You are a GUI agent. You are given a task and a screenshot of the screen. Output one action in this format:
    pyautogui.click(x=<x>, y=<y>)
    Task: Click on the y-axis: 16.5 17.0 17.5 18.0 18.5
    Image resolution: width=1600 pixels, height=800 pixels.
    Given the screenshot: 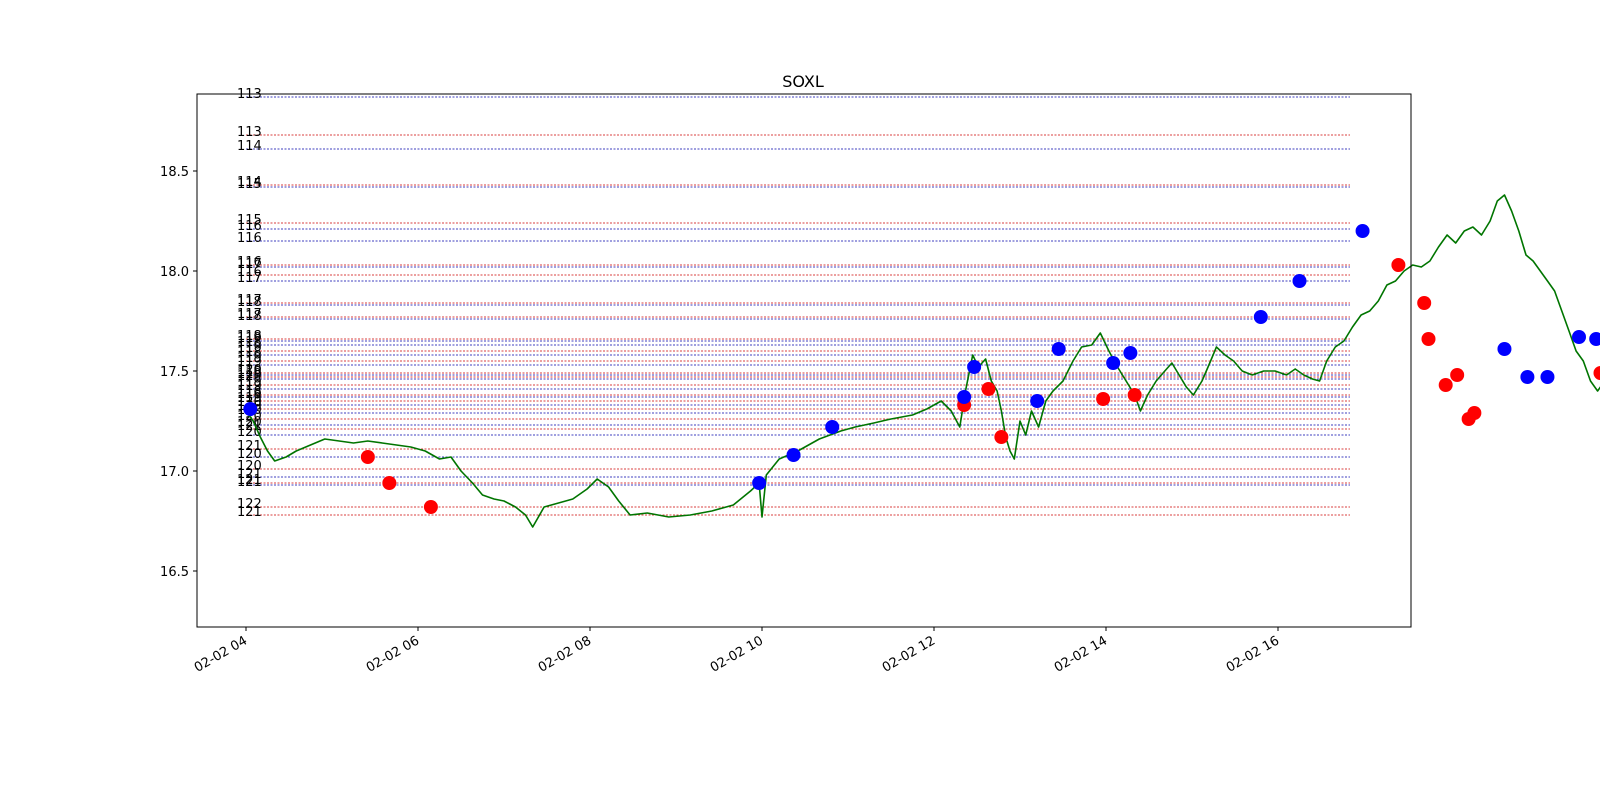 What is the action you would take?
    pyautogui.click(x=178, y=372)
    